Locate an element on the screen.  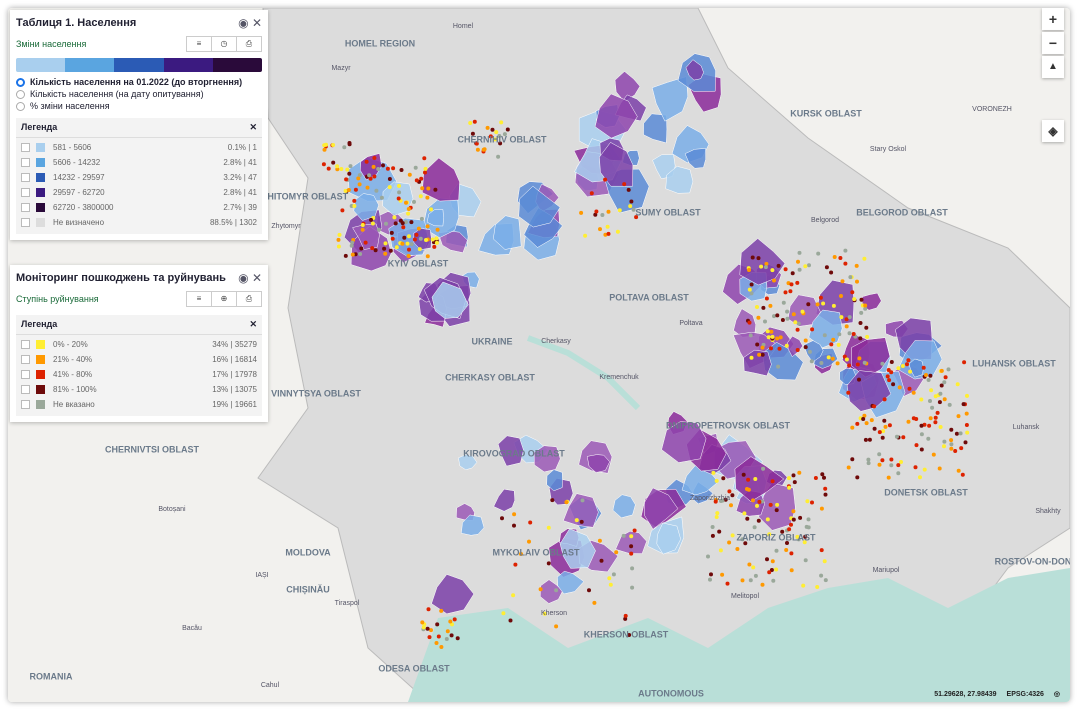
legend-title: Легенда is located at coordinates (39, 127).